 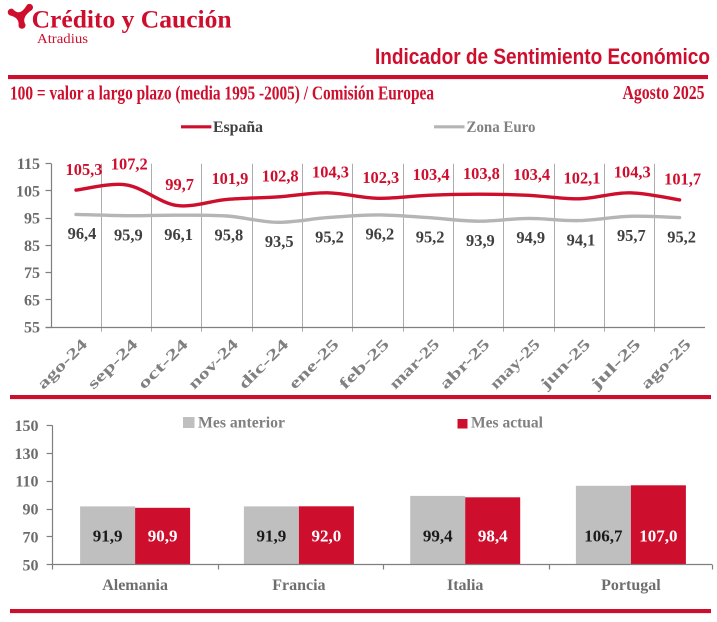 What do you see at coordinates (31, 537) in the screenshot?
I see `svg-text: 70` at bounding box center [31, 537].